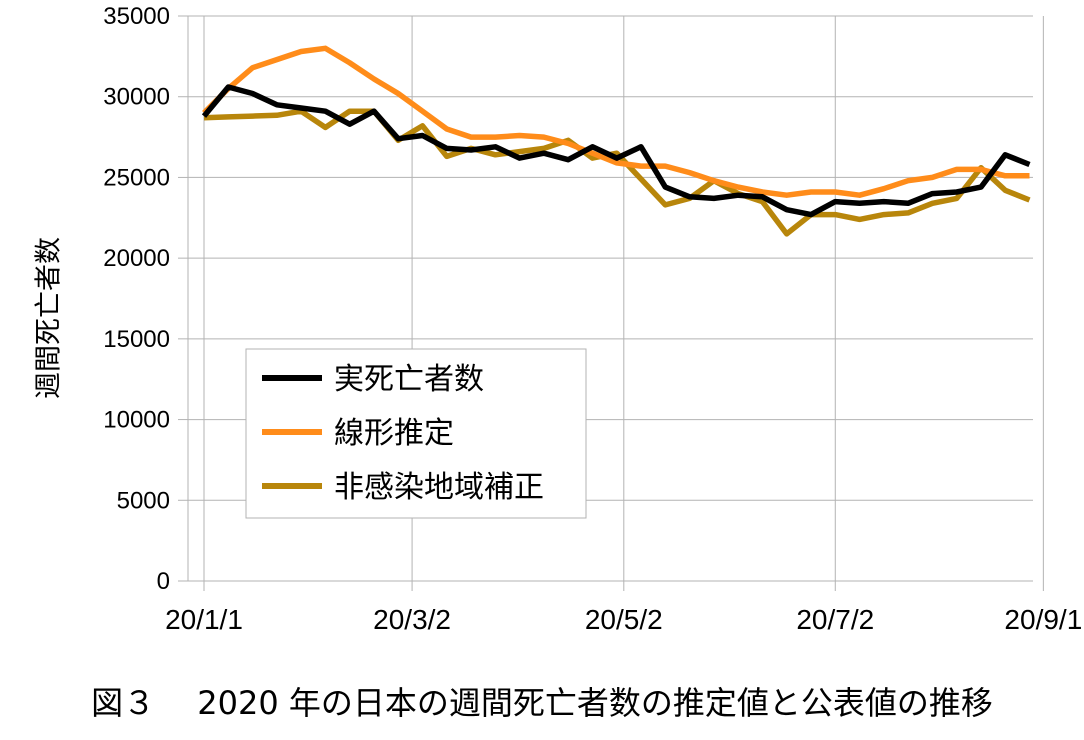 The width and height of the screenshot is (1084, 740). What do you see at coordinates (49, 318) in the screenshot?
I see `y-axis-label: 週間死亡者数` at bounding box center [49, 318].